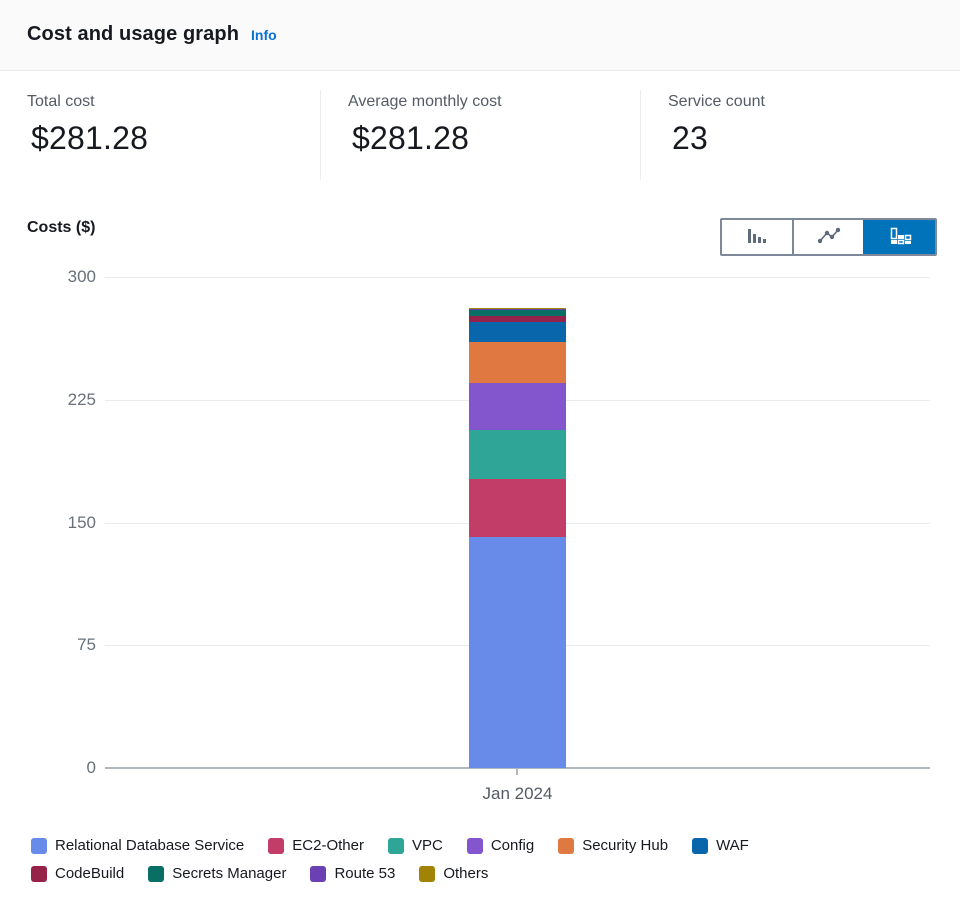  I want to click on stat-value: 23, so click(690, 138).